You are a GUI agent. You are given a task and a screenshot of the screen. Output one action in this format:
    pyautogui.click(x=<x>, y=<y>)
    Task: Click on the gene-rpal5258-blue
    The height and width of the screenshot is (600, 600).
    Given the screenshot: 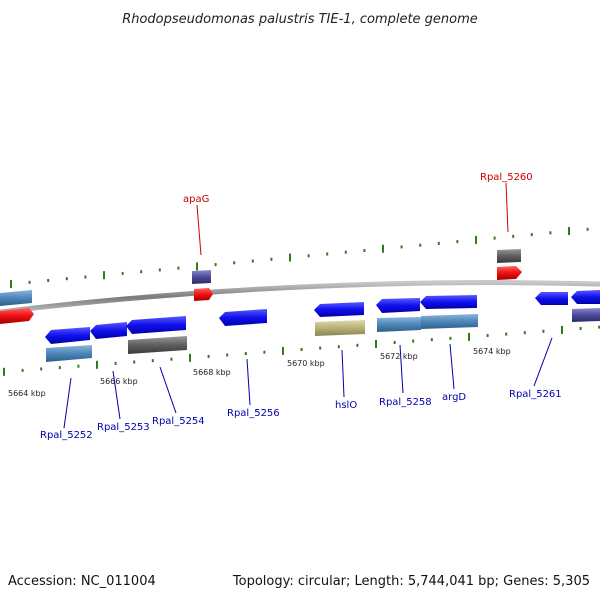 What is the action you would take?
    pyautogui.click(x=398, y=305)
    